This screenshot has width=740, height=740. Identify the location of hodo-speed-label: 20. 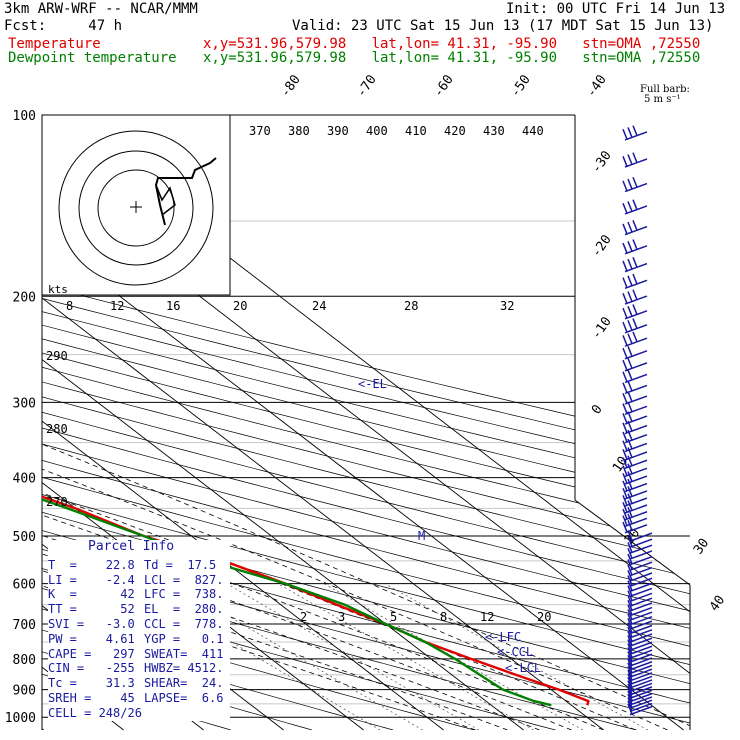
(240, 306).